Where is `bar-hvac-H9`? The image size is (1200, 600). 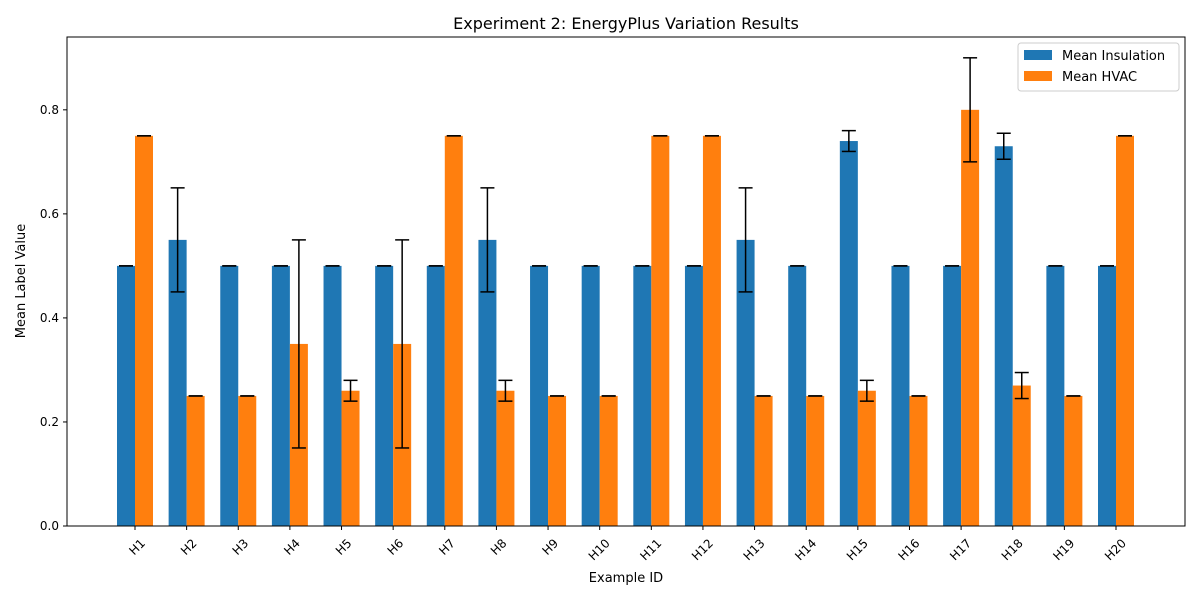
bar-hvac-H9 is located at coordinates (557, 460).